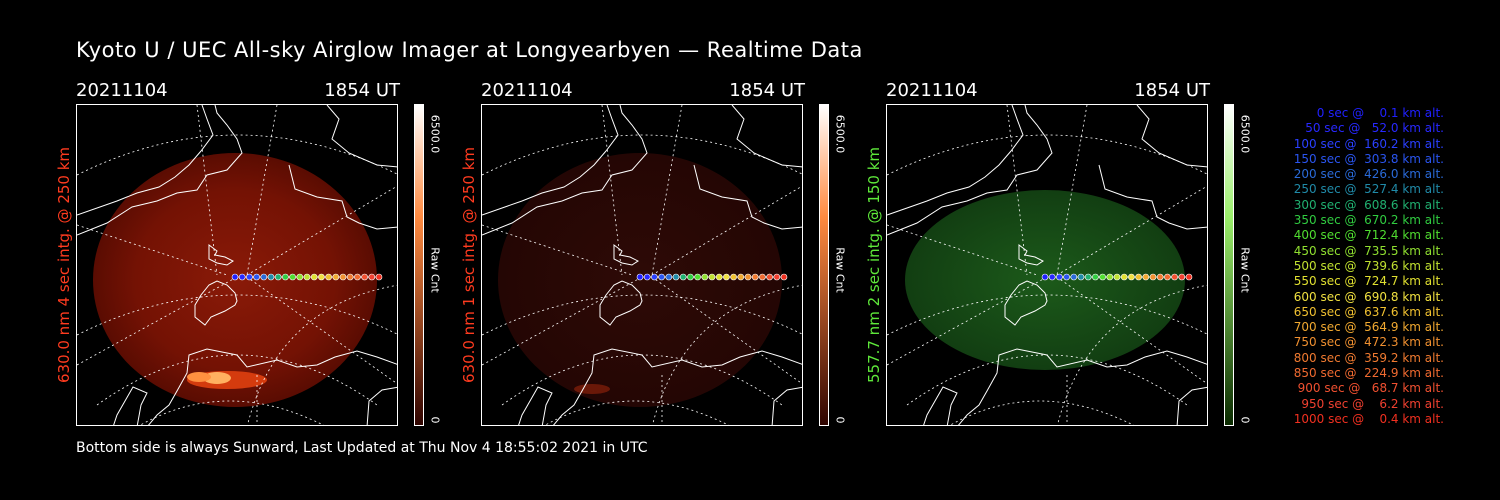 The image size is (1500, 500). I want to click on panel-wavelength-label: 630.0 nm 1 sec intg. @ 250 km, so click(469, 265).